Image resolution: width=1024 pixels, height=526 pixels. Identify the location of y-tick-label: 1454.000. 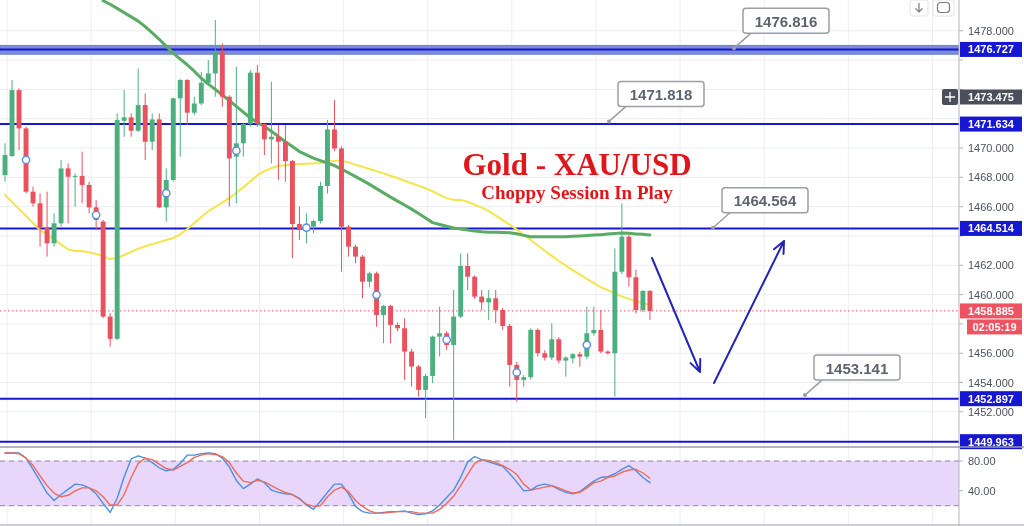
(991, 382).